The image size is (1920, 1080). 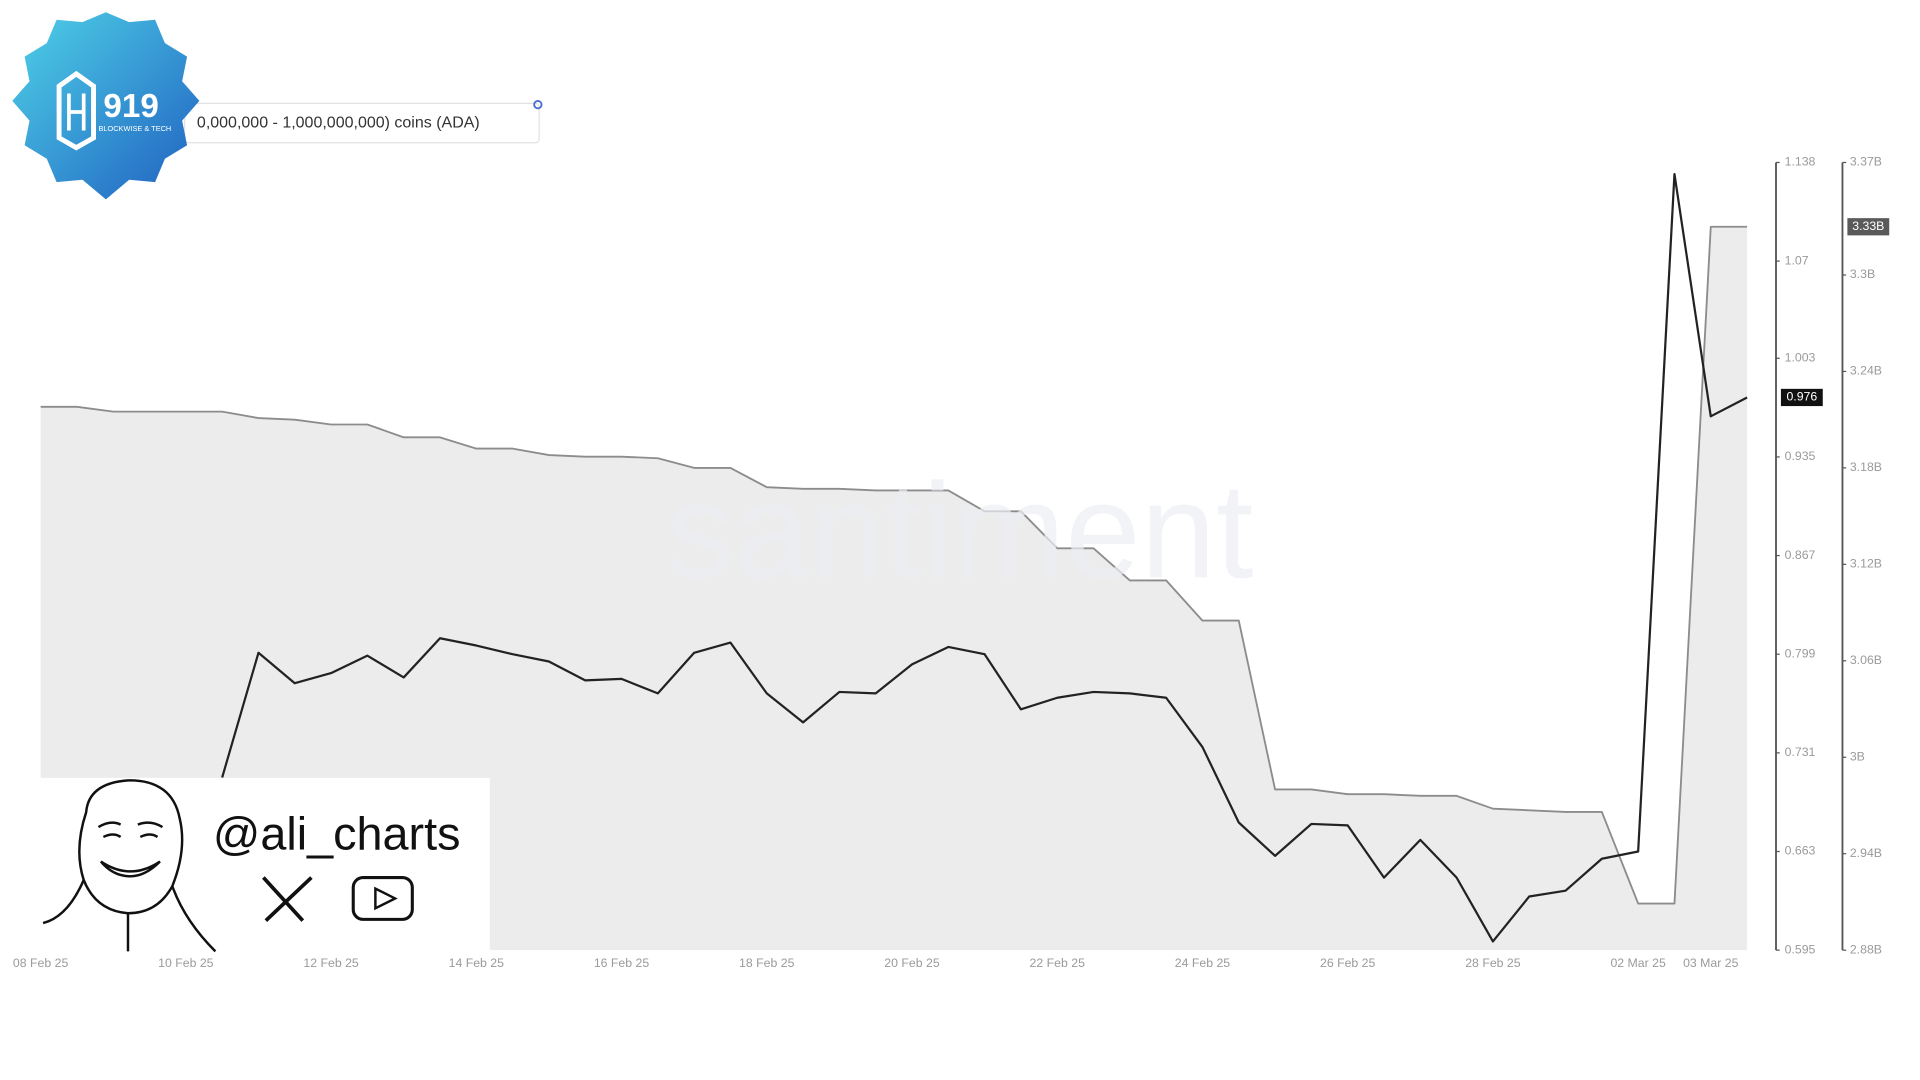 What do you see at coordinates (622, 963) in the screenshot?
I see `x-tick-label: 16 Feb 25` at bounding box center [622, 963].